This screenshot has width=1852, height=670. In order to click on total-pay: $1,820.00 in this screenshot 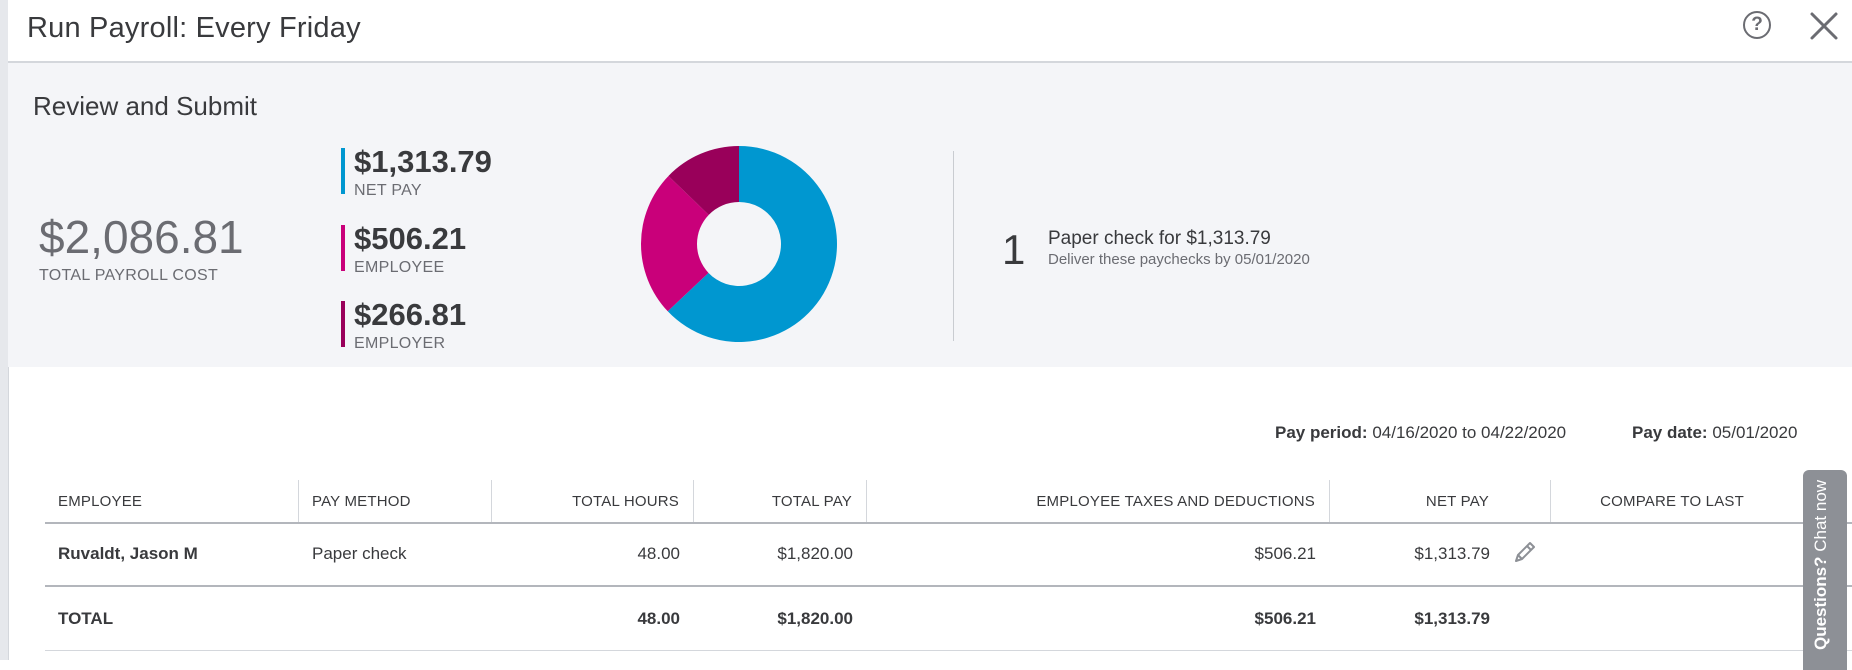, I will do `click(815, 553)`.